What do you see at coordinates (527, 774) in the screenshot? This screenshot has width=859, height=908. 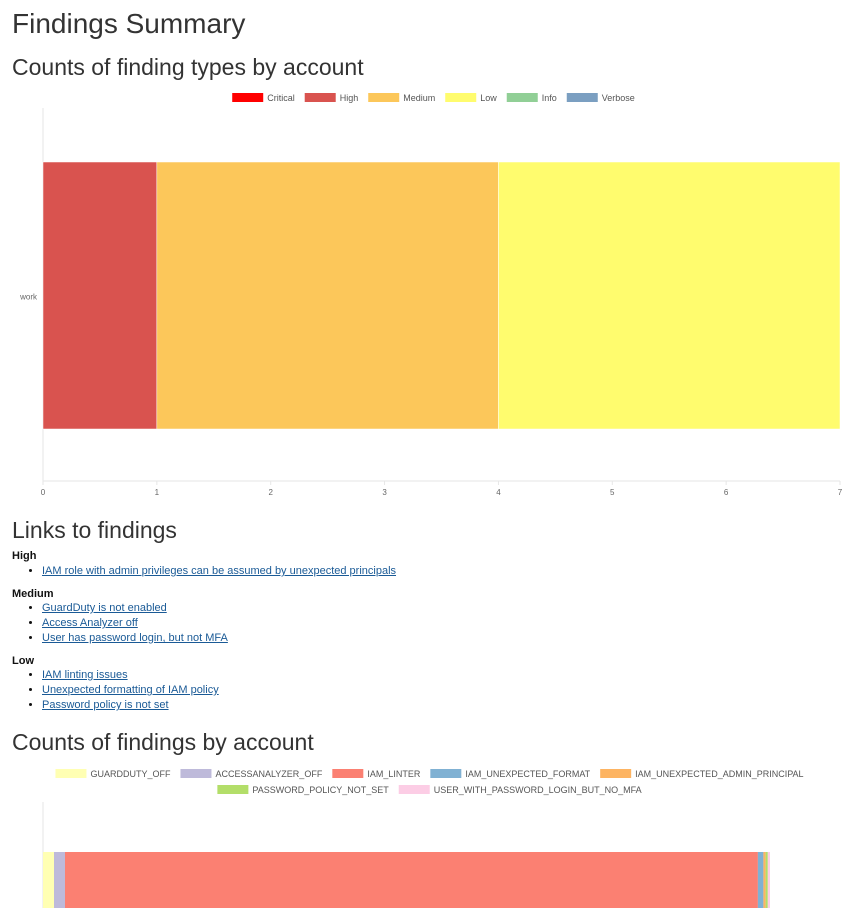 I see `legend-label-iam-unexpected-format: IAM_UNEXPECTED_FORMAT` at bounding box center [527, 774].